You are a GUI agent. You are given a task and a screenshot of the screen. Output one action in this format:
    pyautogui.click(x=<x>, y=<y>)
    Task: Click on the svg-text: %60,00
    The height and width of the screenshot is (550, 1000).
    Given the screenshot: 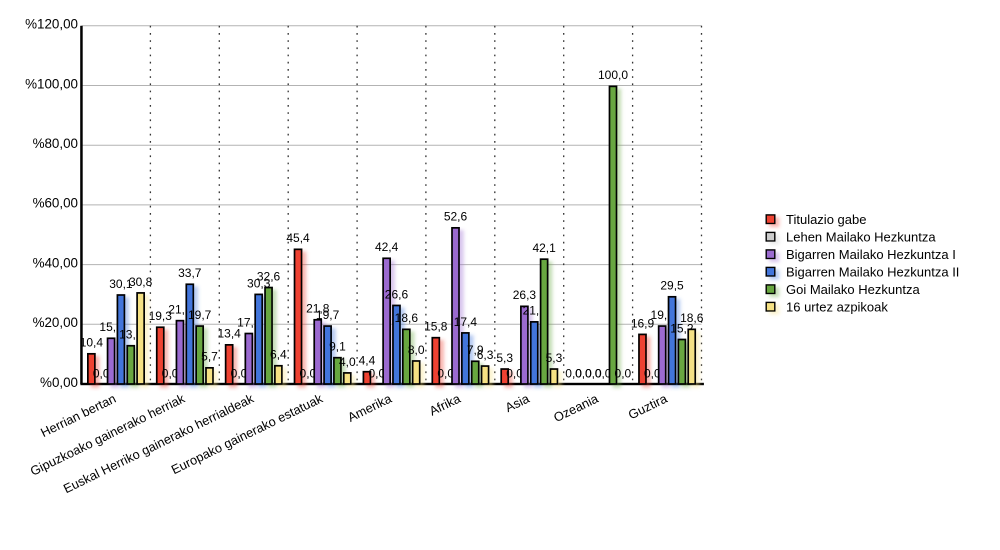 What is the action you would take?
    pyautogui.click(x=55, y=203)
    